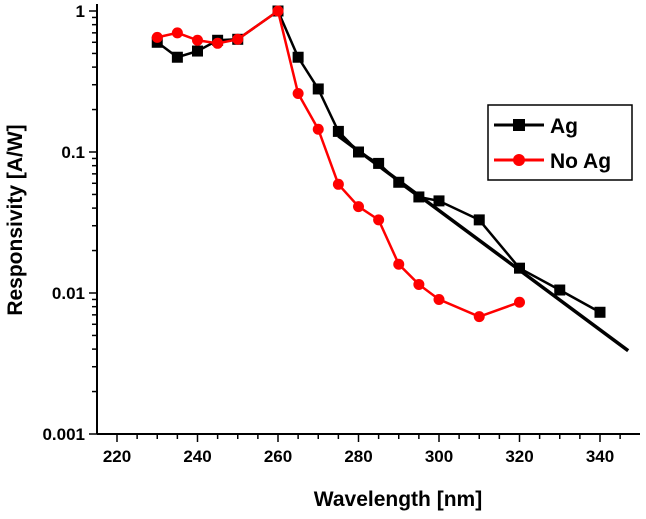 This screenshot has width=646, height=519. What do you see at coordinates (398, 499) in the screenshot?
I see `x-axis-label: Wavelength [nm]` at bounding box center [398, 499].